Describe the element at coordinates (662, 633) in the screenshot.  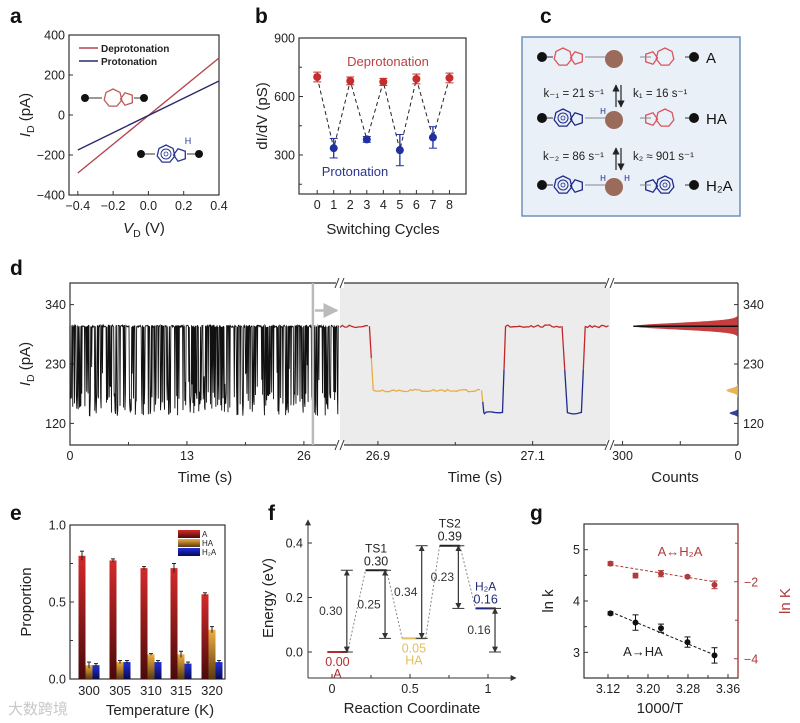
I see `linear-fit-line` at that location.